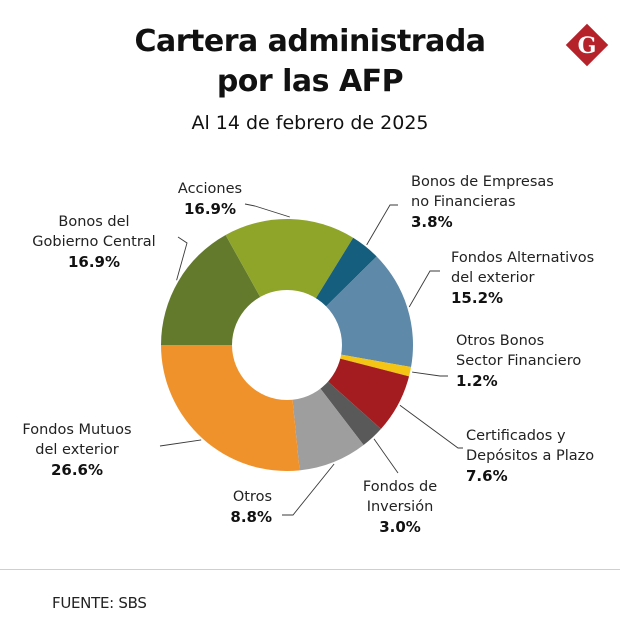 This screenshot has height=642, width=620. What do you see at coordinates (310, 569) in the screenshot?
I see `footer-divider` at bounding box center [310, 569].